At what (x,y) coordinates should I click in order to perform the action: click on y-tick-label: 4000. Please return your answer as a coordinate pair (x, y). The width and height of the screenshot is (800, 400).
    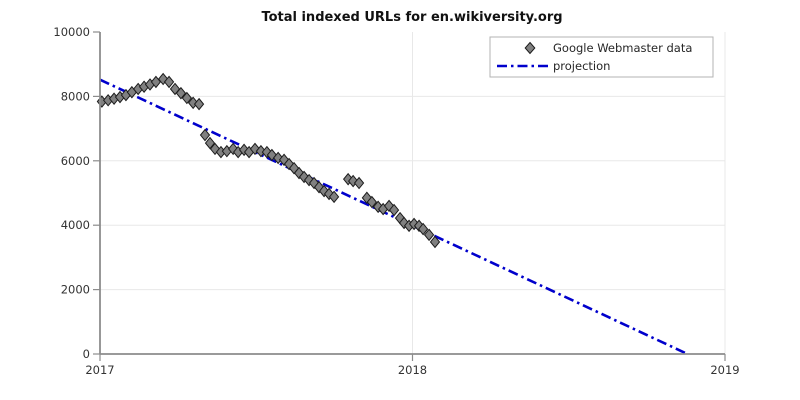
    Looking at the image, I should click on (75, 225).